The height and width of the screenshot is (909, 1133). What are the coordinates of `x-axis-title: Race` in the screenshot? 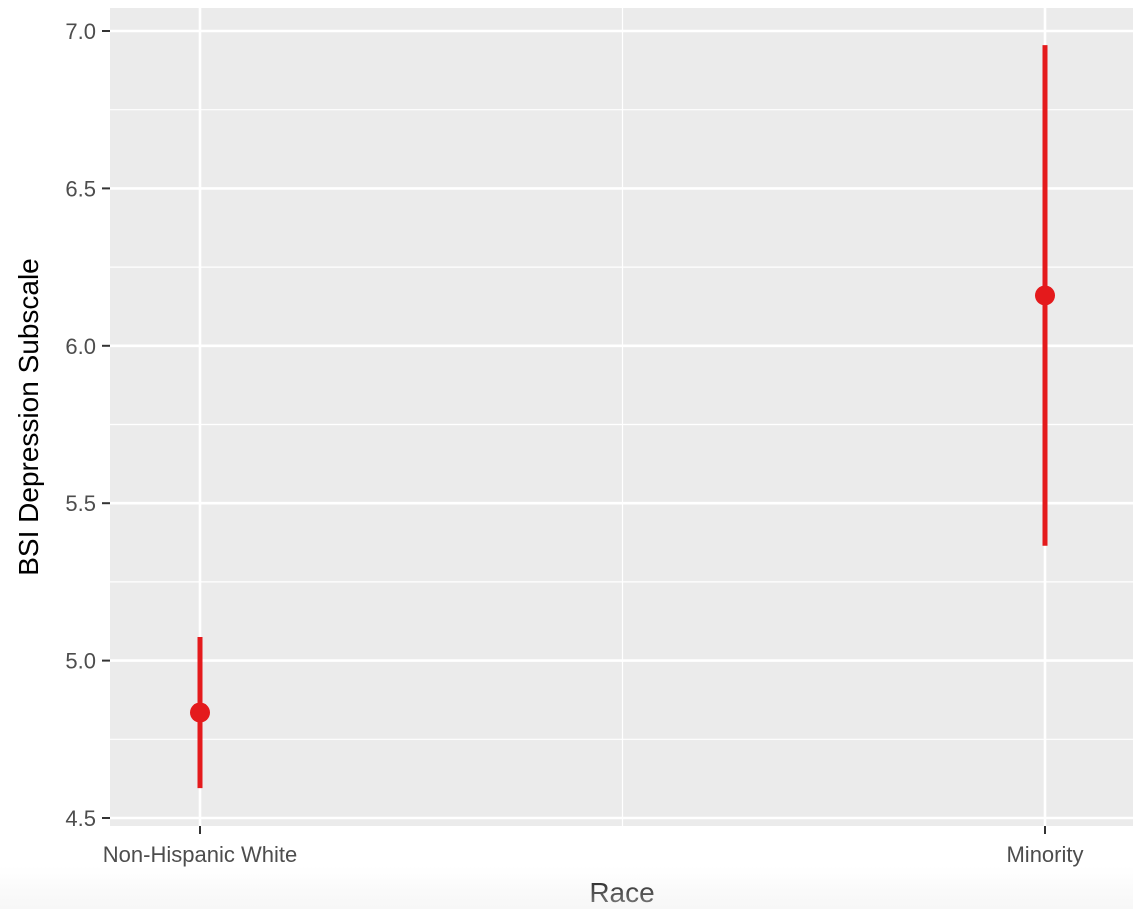 It's located at (621, 892).